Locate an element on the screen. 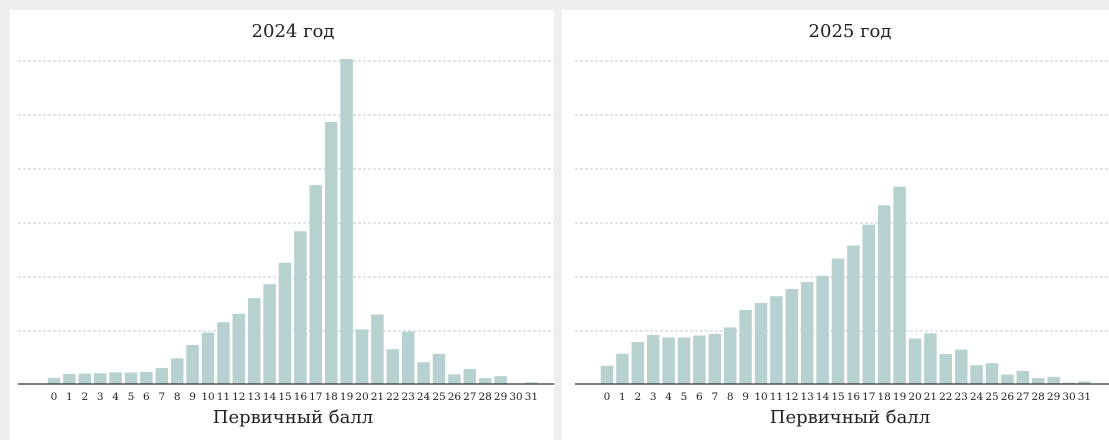 The image size is (1109, 440). x-tick-label: 17 is located at coordinates (868, 397).